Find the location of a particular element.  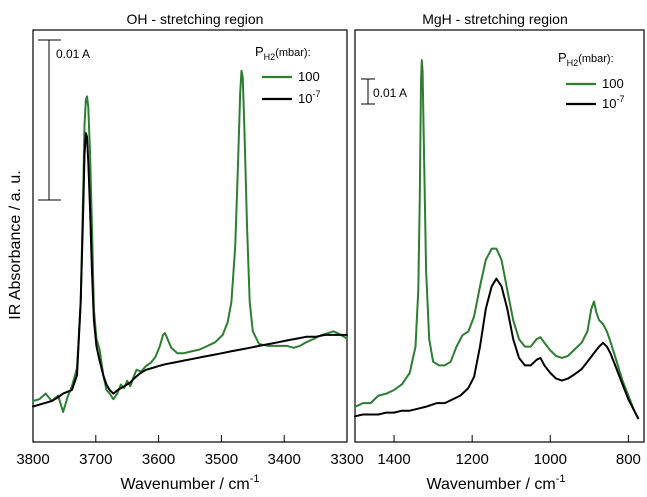

x-tick-label: 800 is located at coordinates (628, 459).